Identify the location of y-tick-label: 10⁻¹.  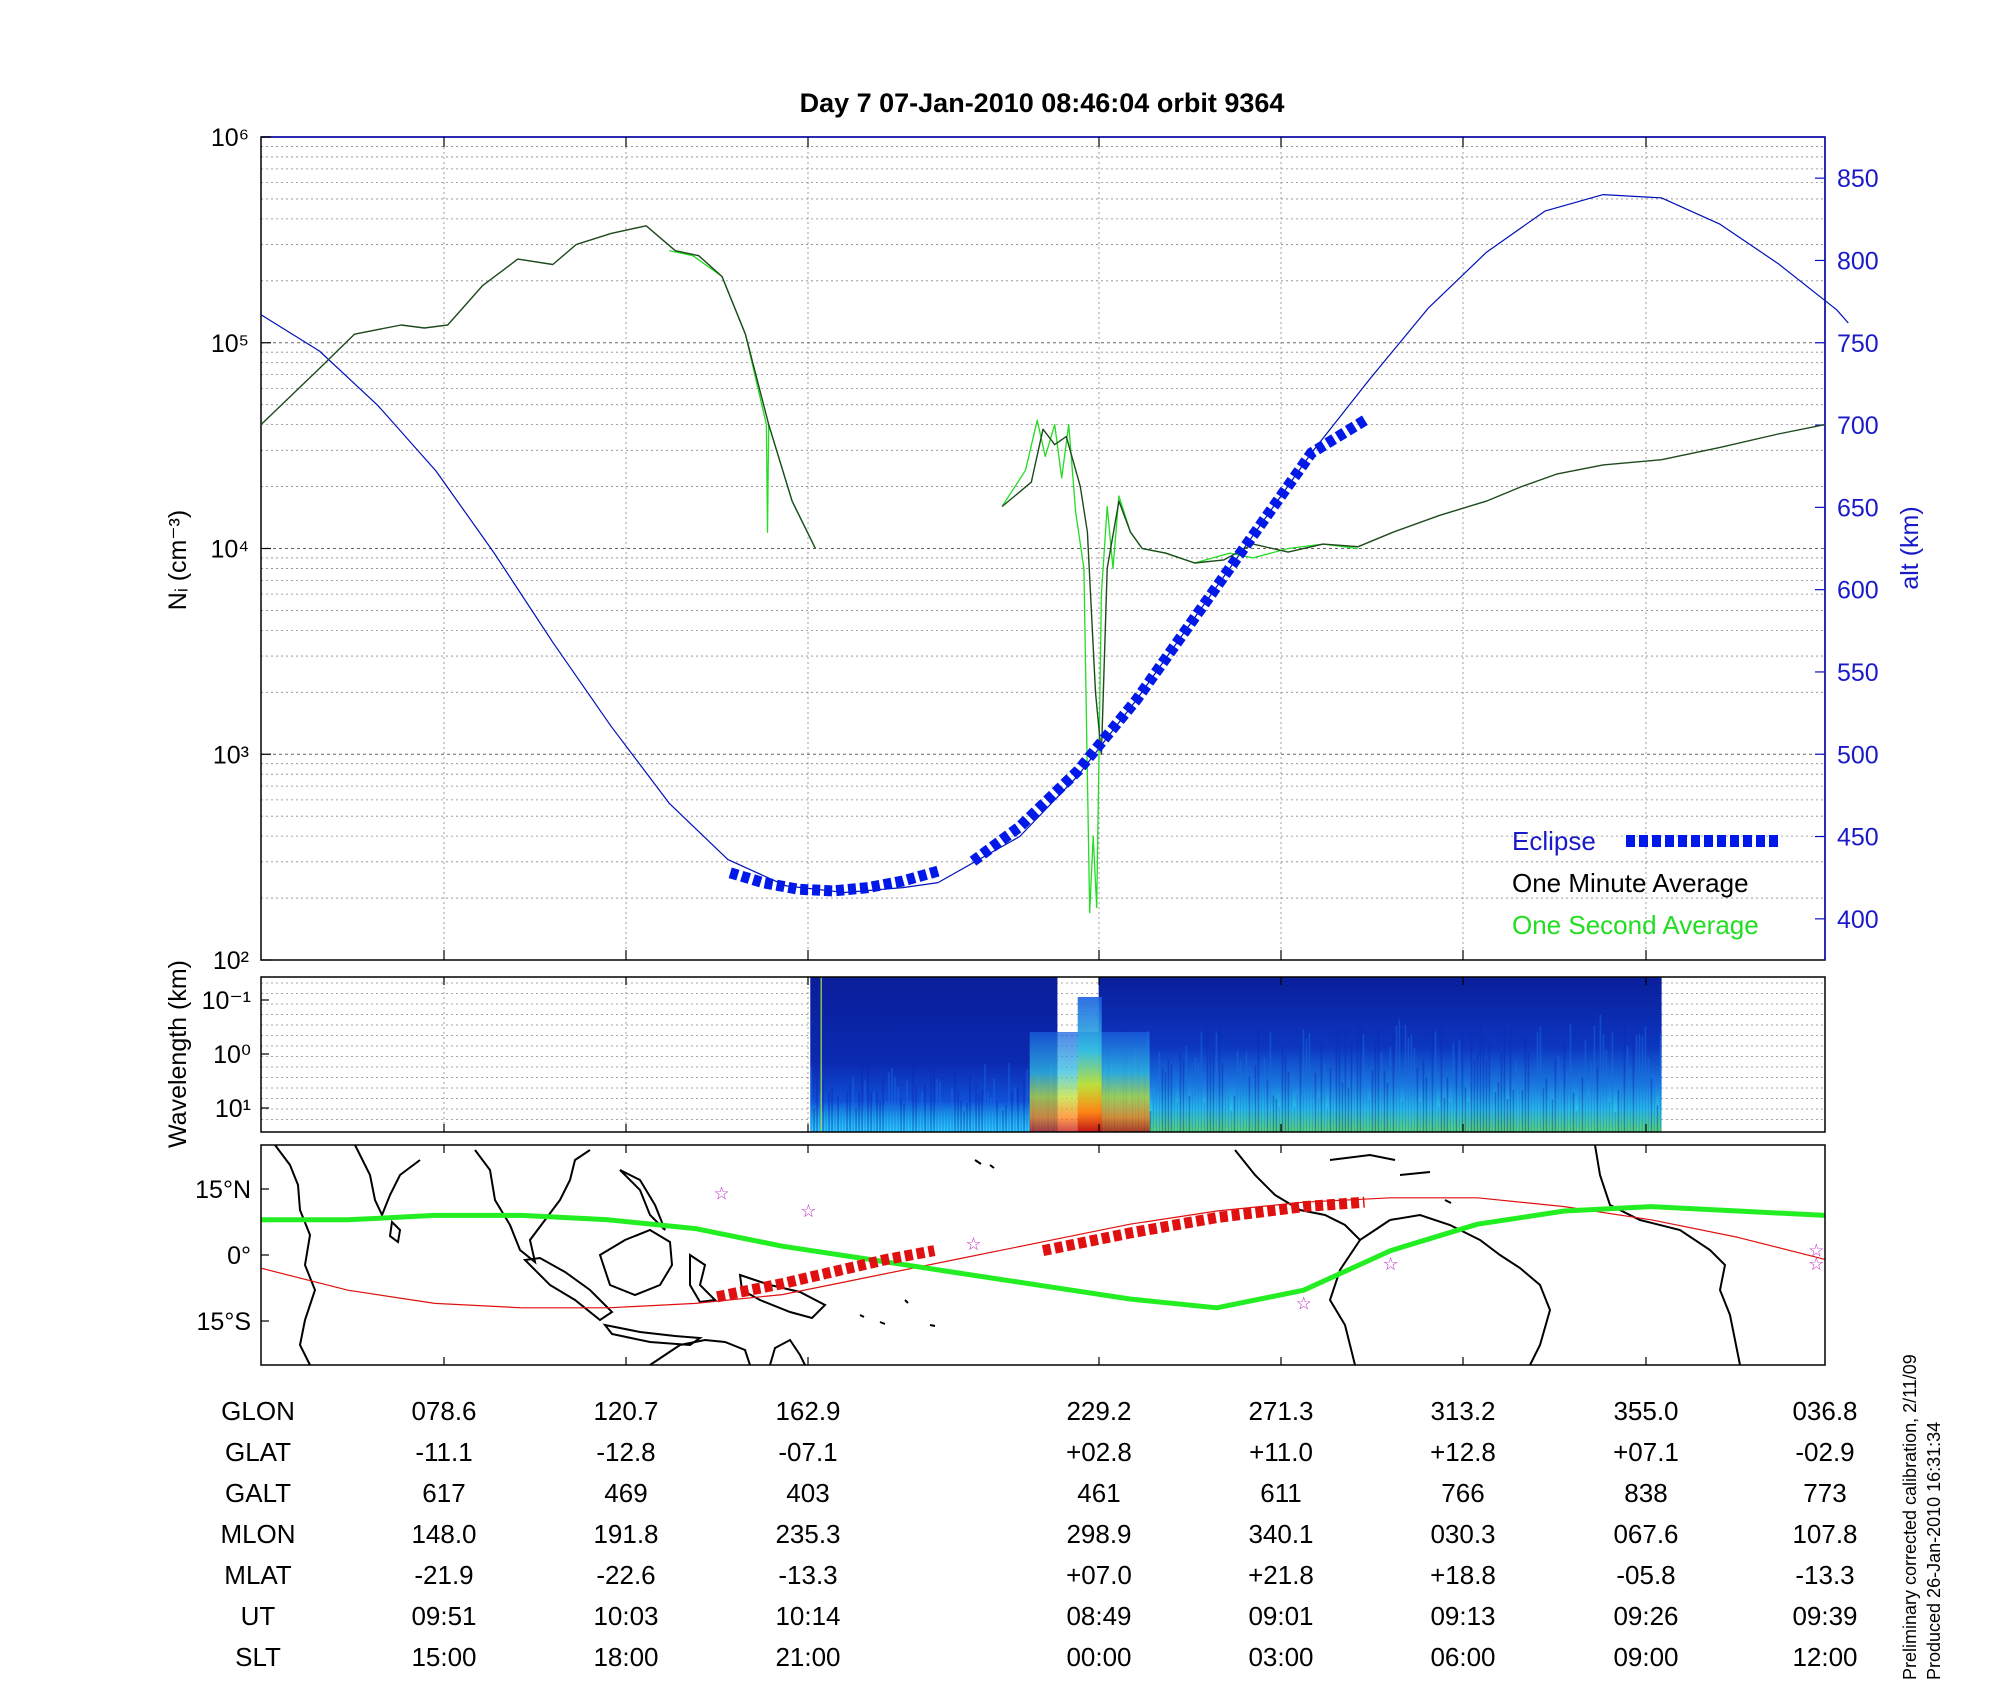
(226, 1001).